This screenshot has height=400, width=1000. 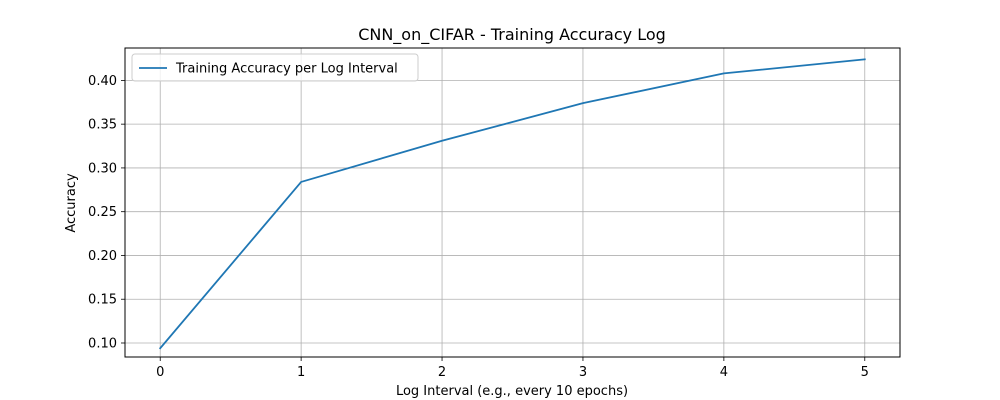 I want to click on y-tick-label: 0.10, so click(x=102, y=343).